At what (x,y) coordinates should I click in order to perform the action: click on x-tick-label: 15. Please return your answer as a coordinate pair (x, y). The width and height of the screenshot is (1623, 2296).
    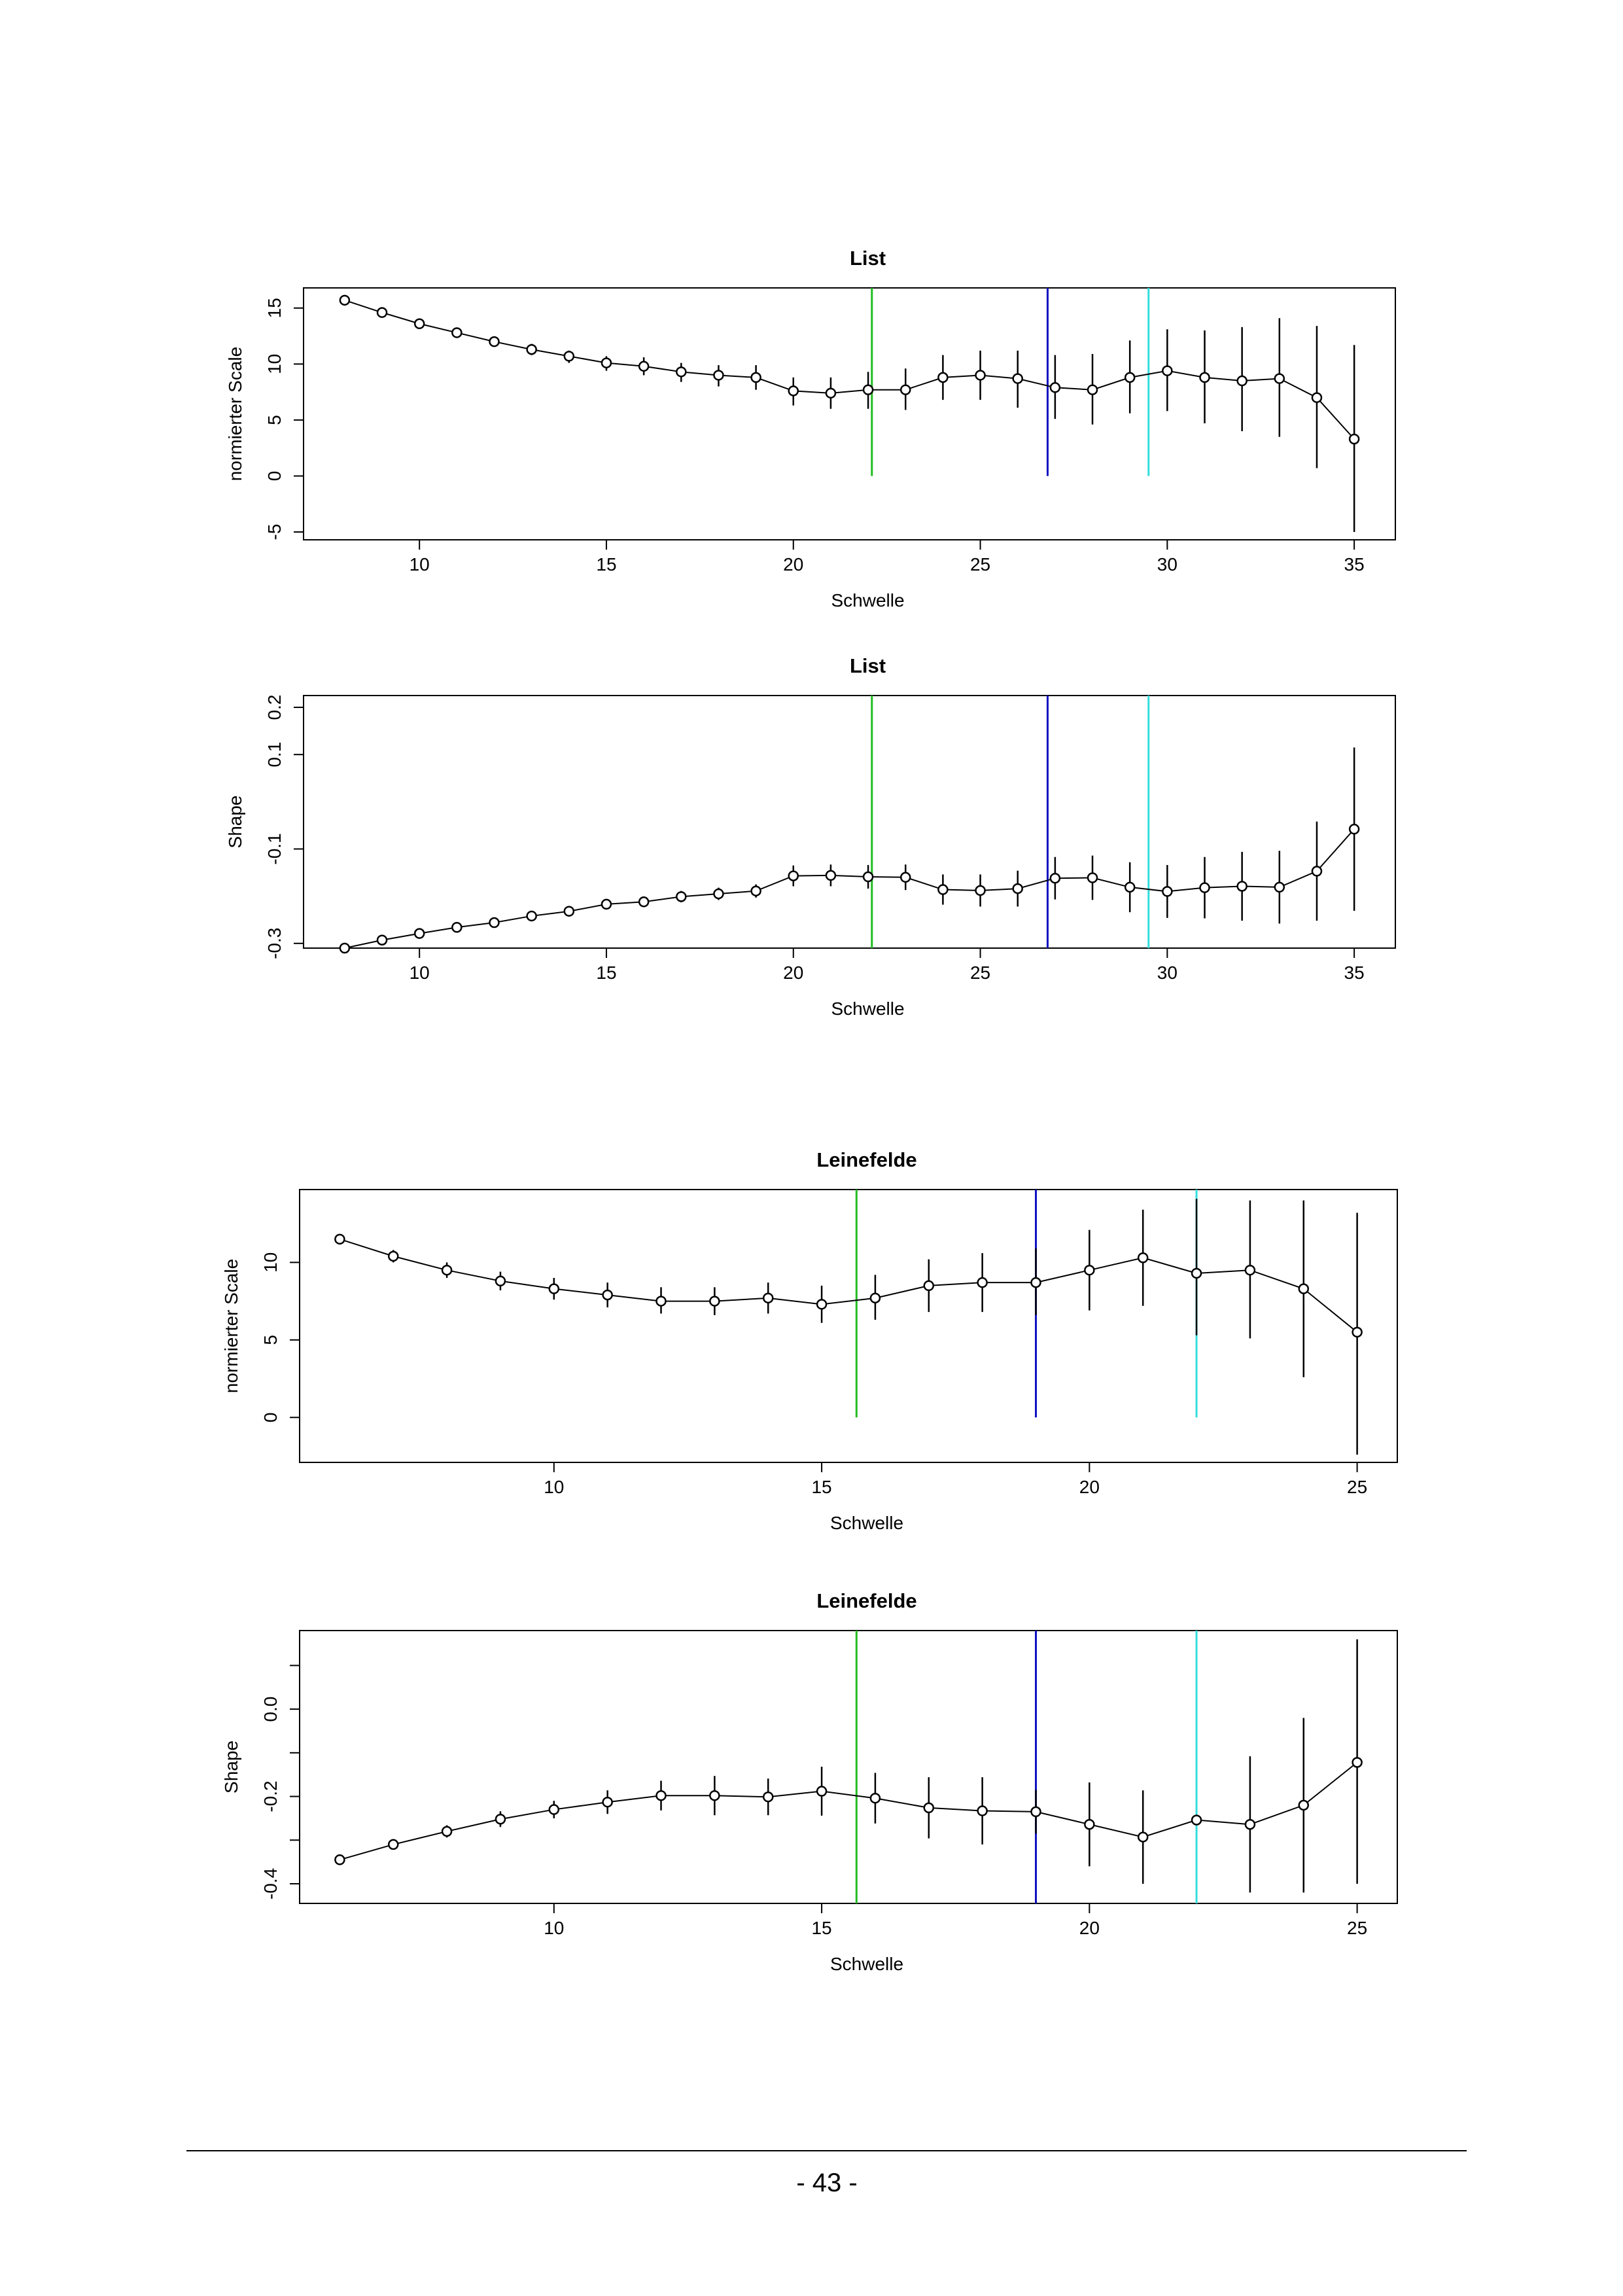
    Looking at the image, I should click on (821, 1928).